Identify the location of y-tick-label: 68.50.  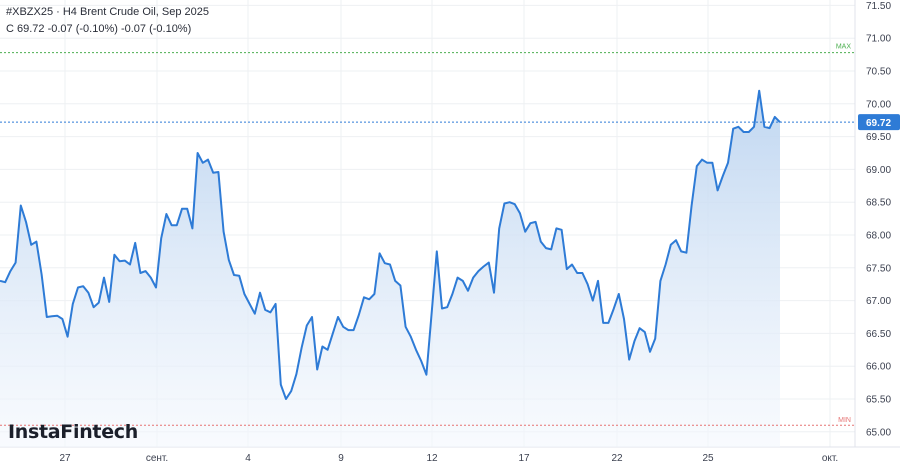
(878, 203).